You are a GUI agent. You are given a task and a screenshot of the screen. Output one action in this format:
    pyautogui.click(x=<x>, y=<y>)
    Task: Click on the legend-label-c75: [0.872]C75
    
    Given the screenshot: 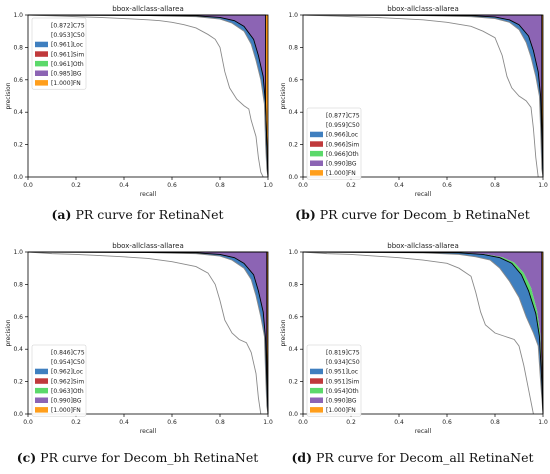 What is the action you would take?
    pyautogui.click(x=68, y=26)
    